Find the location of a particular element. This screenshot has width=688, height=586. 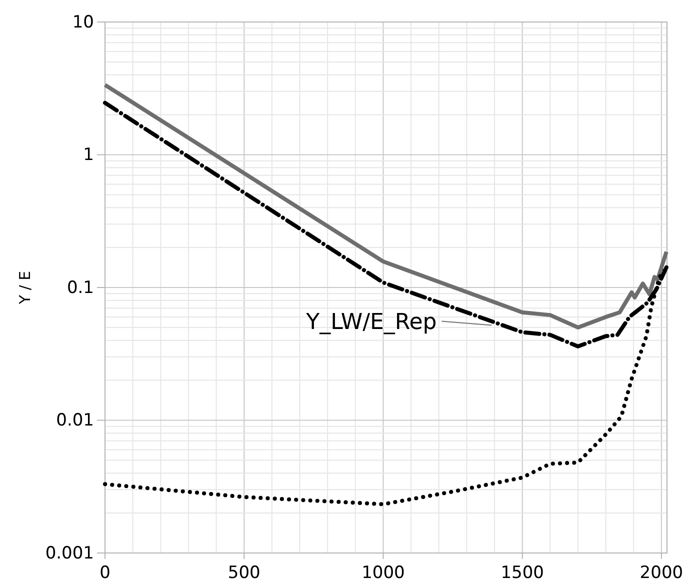

x-tick-label: 1000 is located at coordinates (383, 573).